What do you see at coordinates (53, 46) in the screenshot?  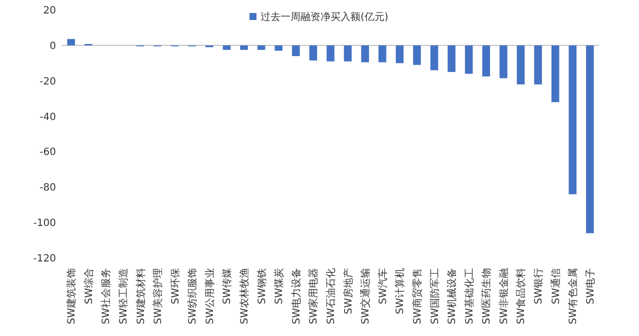 I see `y-tick-label: 0` at bounding box center [53, 46].